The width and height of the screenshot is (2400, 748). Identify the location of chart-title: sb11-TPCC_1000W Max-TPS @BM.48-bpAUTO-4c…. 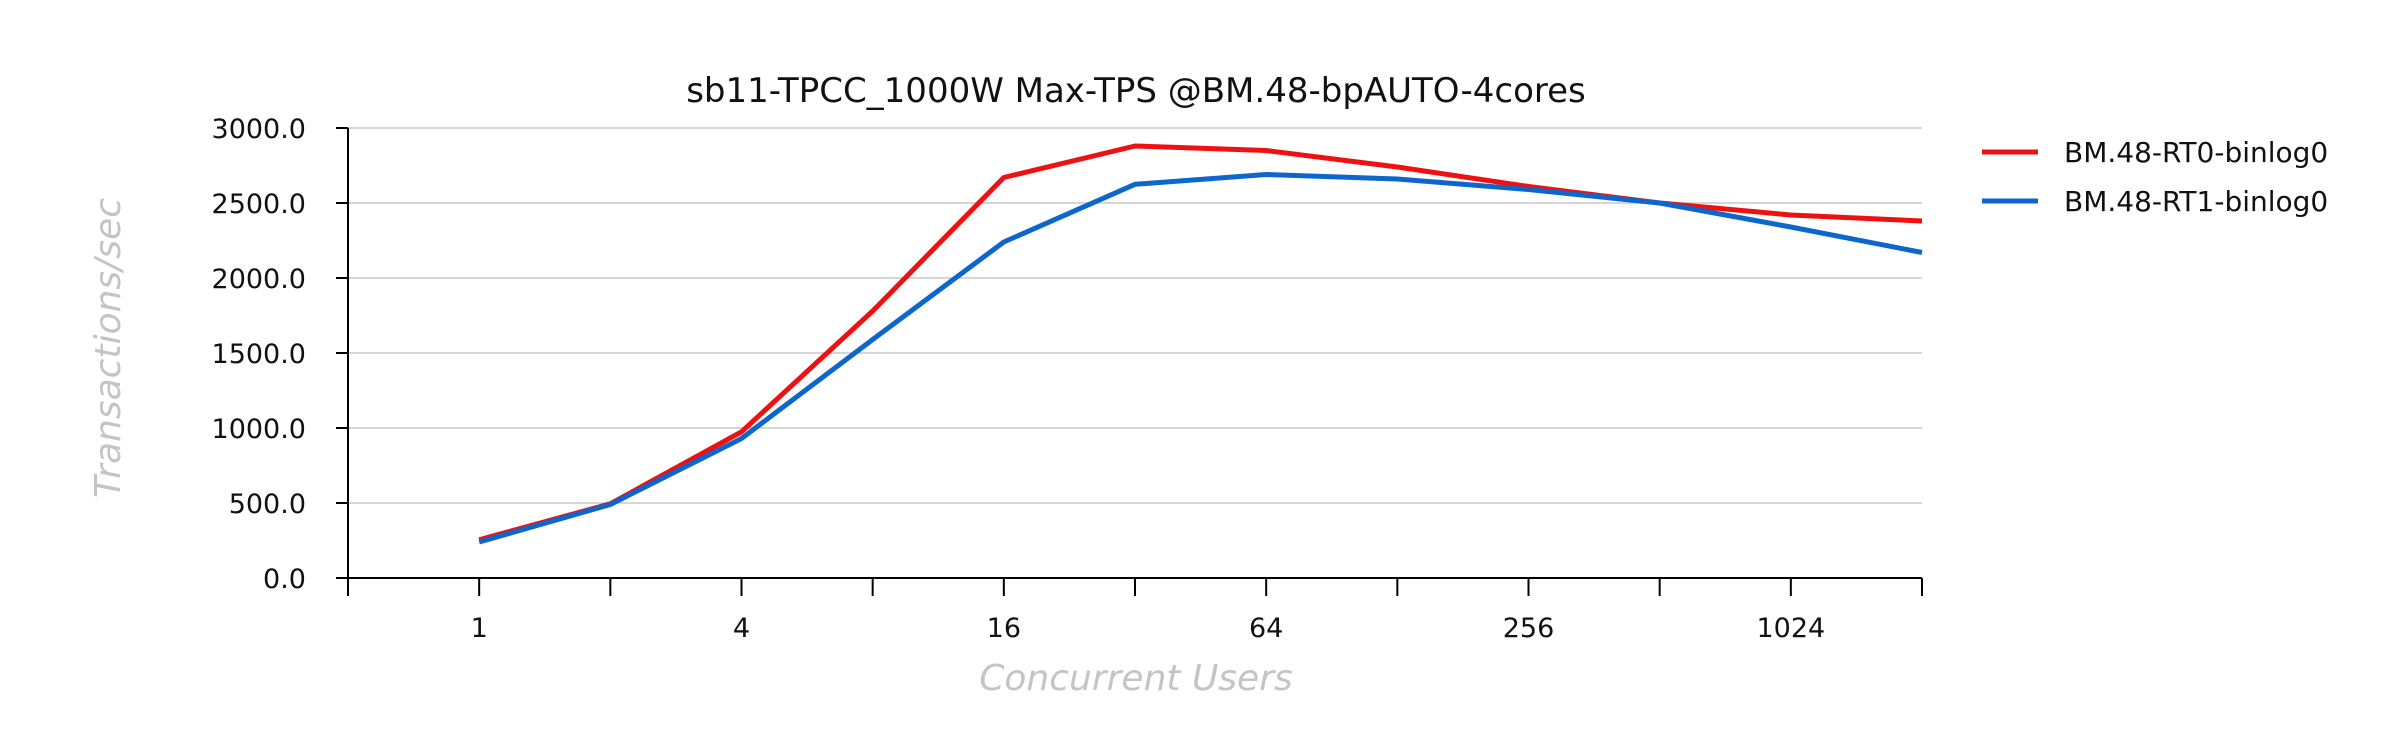
(1136, 91).